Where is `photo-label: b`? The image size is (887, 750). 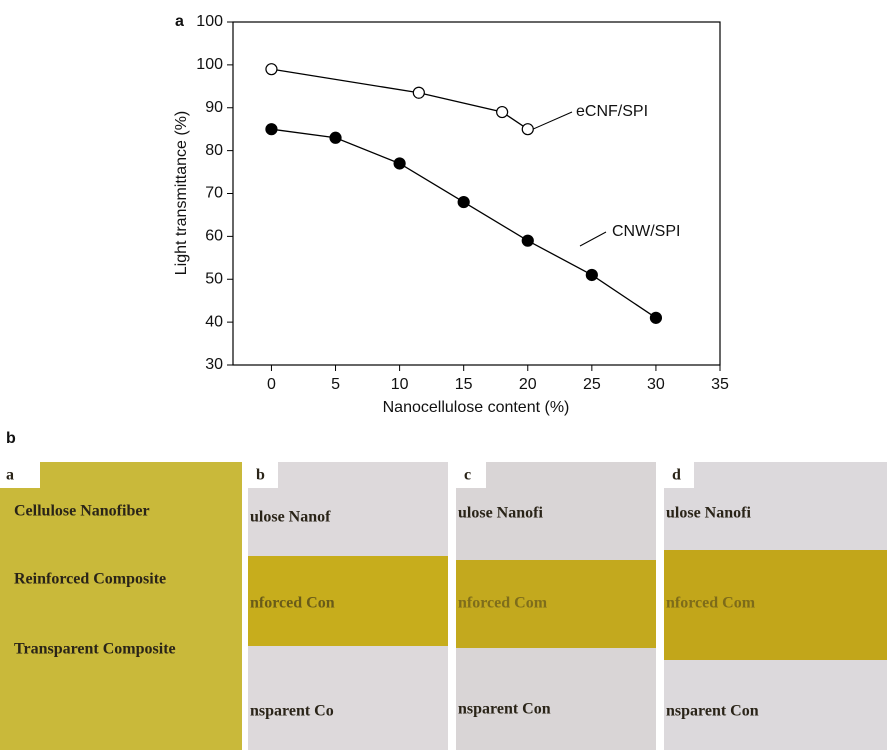
photo-label: b is located at coordinates (260, 475).